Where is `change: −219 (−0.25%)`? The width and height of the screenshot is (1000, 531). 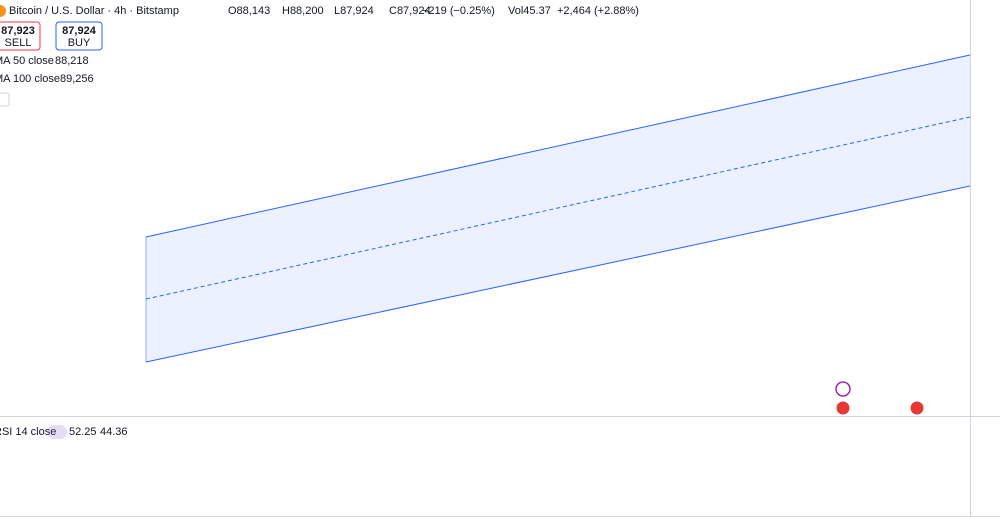 change: −219 (−0.25%) is located at coordinates (458, 11).